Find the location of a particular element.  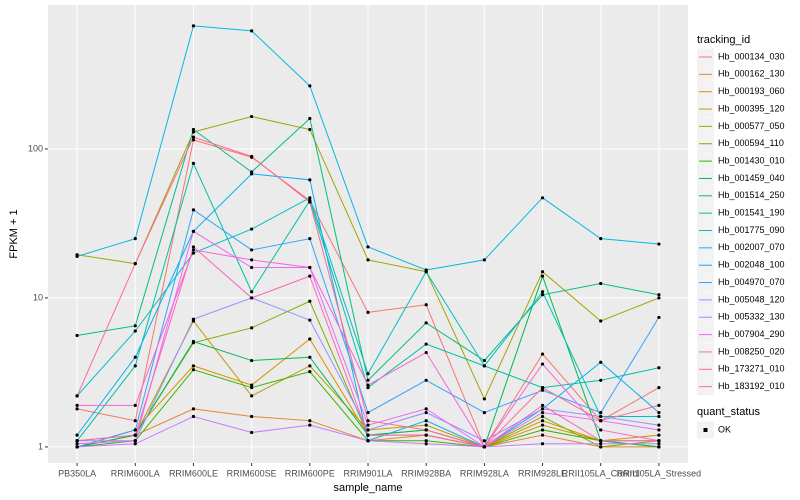

legend-title: tracking_id is located at coordinates (723, 40).